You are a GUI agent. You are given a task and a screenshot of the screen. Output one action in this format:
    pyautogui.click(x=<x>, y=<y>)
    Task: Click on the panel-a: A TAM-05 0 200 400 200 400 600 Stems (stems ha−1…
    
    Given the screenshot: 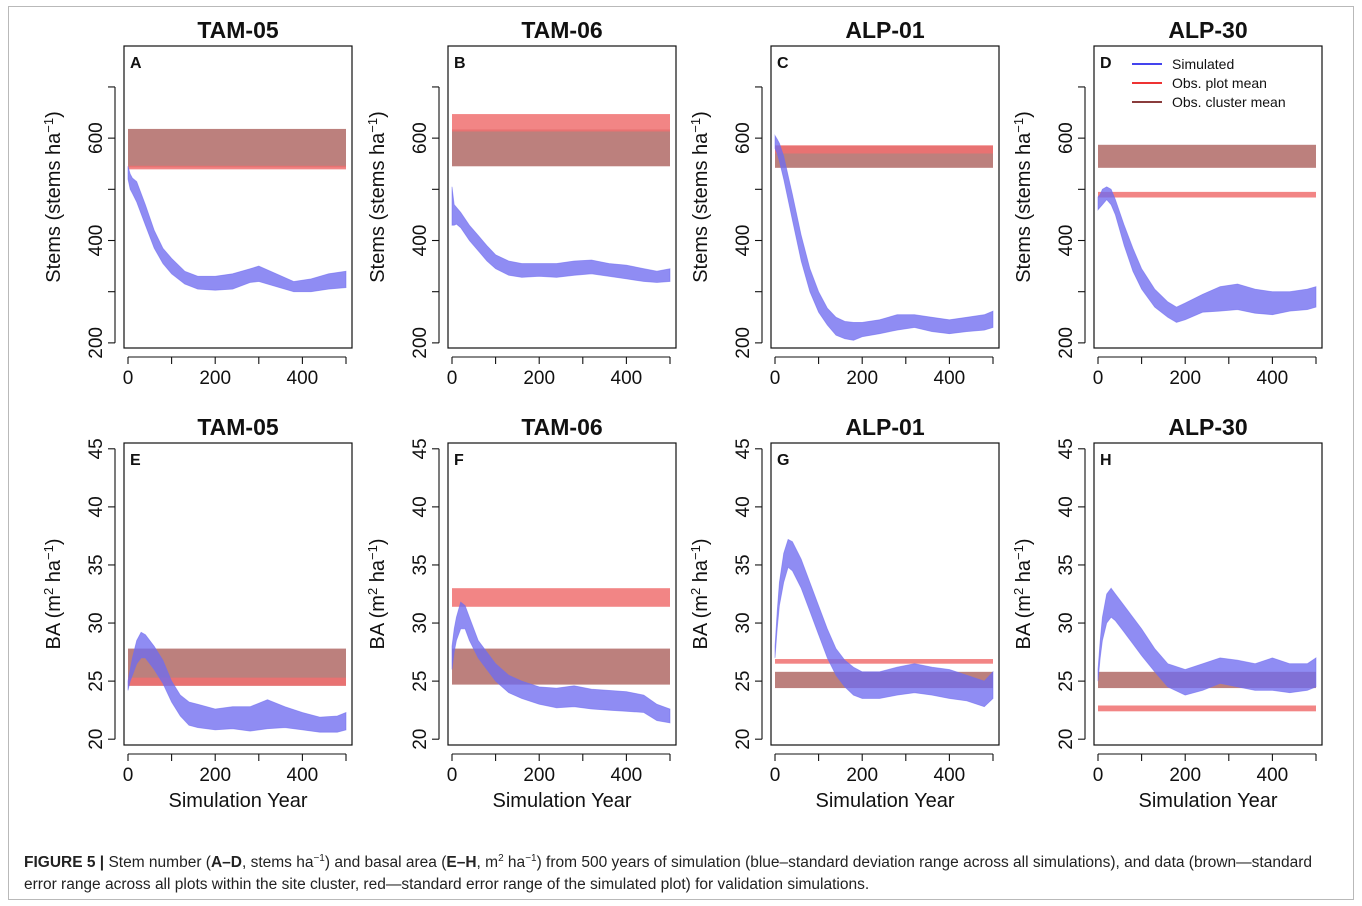 What is the action you would take?
    pyautogui.click(x=197, y=203)
    